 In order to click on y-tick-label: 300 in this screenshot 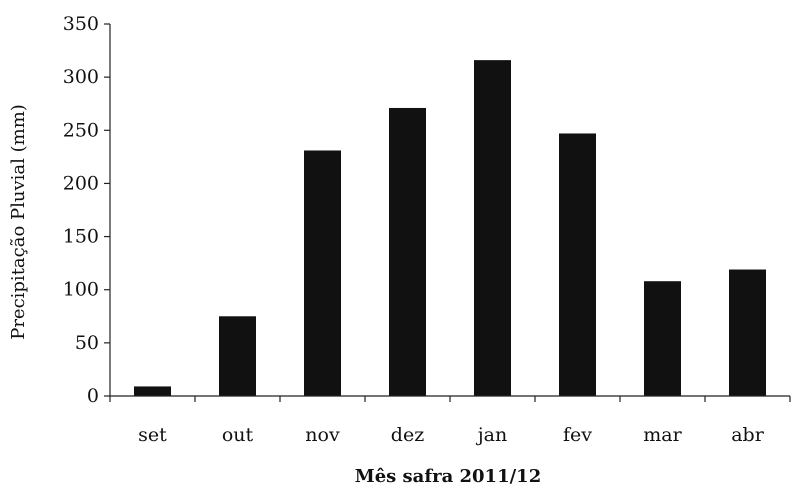, I will do `click(81, 77)`.